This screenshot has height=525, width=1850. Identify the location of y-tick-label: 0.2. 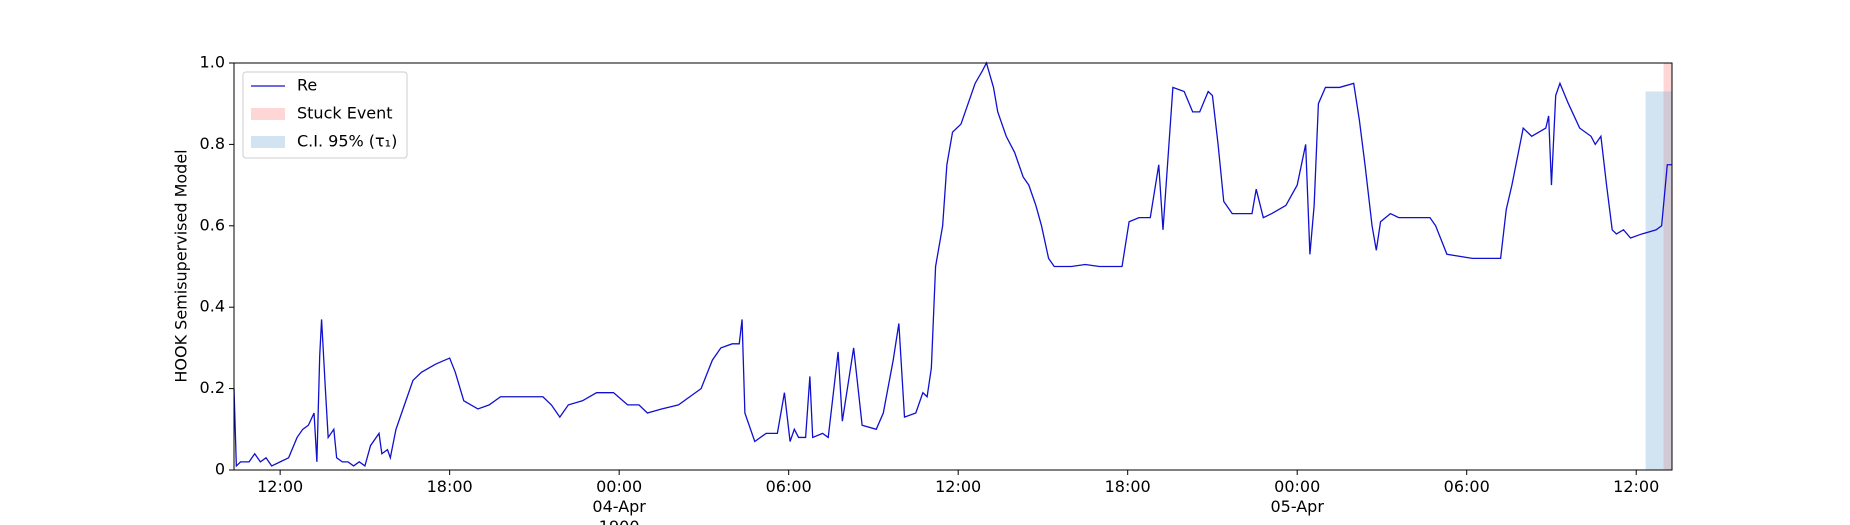
(212, 387).